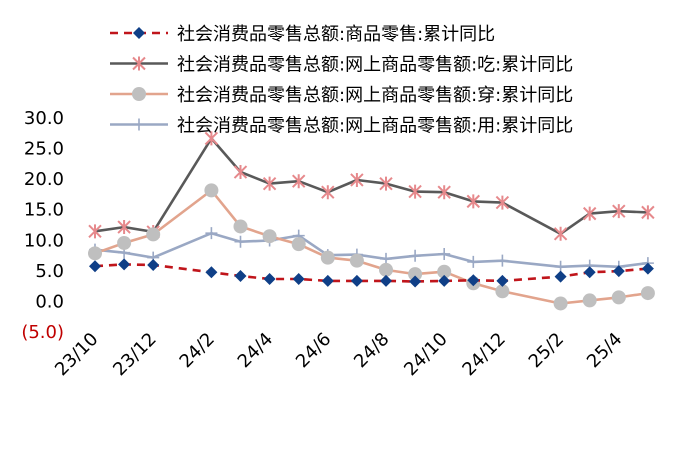 This screenshot has height=459, width=700. What do you see at coordinates (313, 350) in the screenshot?
I see `x-tick-label: 24/6` at bounding box center [313, 350].